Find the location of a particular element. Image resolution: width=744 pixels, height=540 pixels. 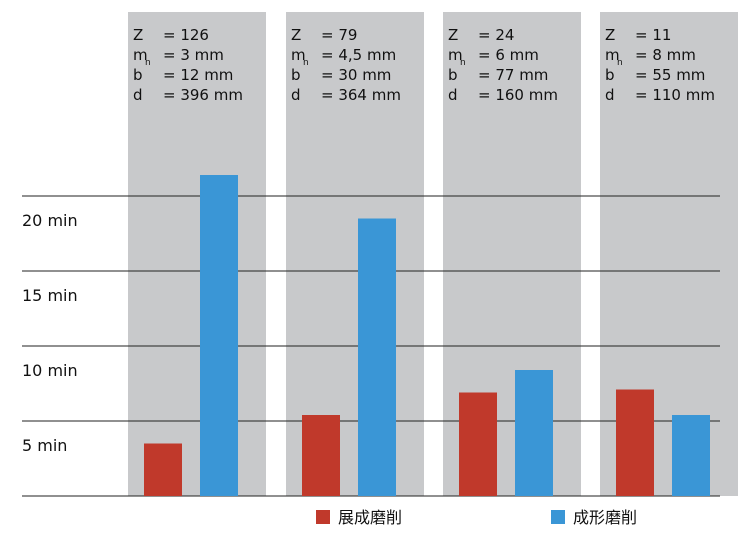

spec-value: = 77 mm is located at coordinates (513, 75).